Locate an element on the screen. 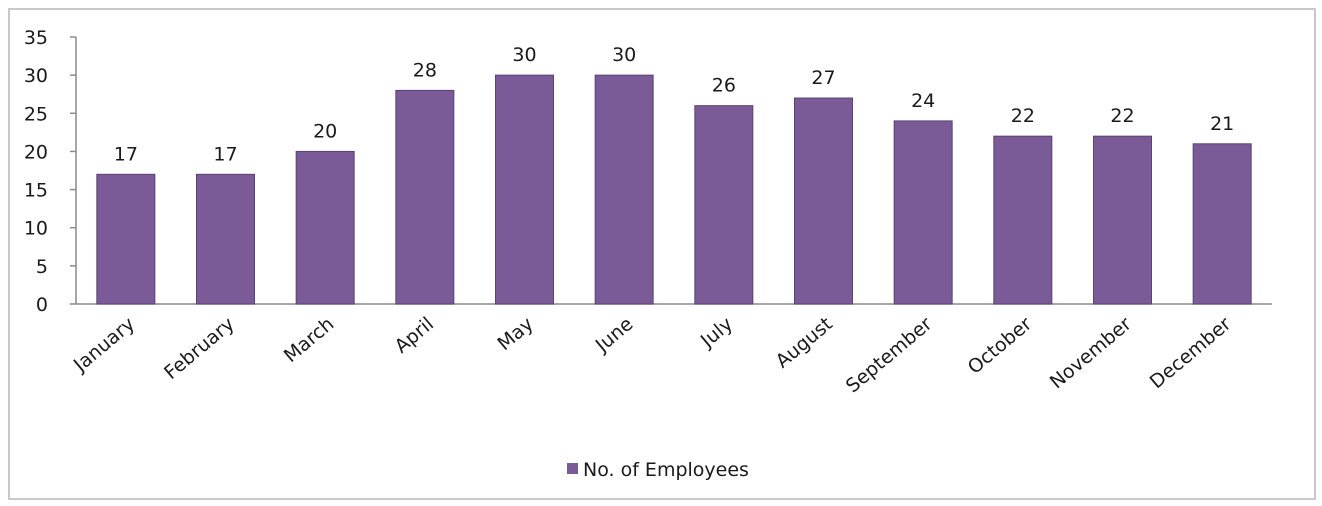  y-tick-label: 35 is located at coordinates (36, 38).